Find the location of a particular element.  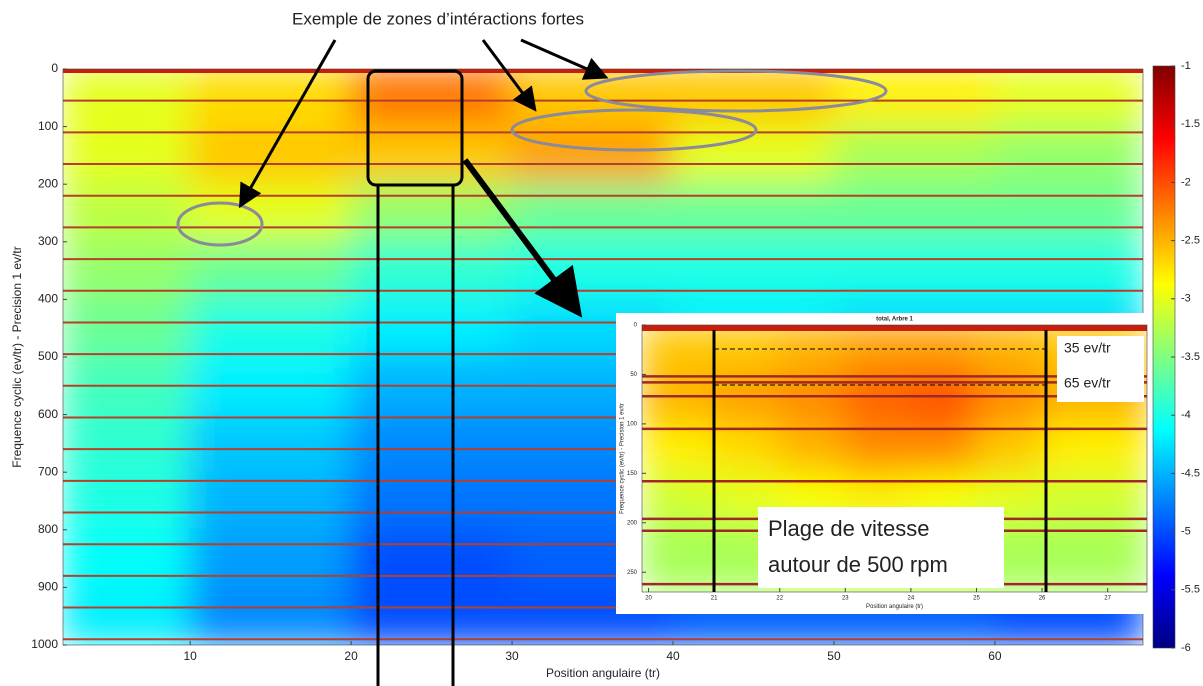

y-tick-label: 100 is located at coordinates (632, 424).